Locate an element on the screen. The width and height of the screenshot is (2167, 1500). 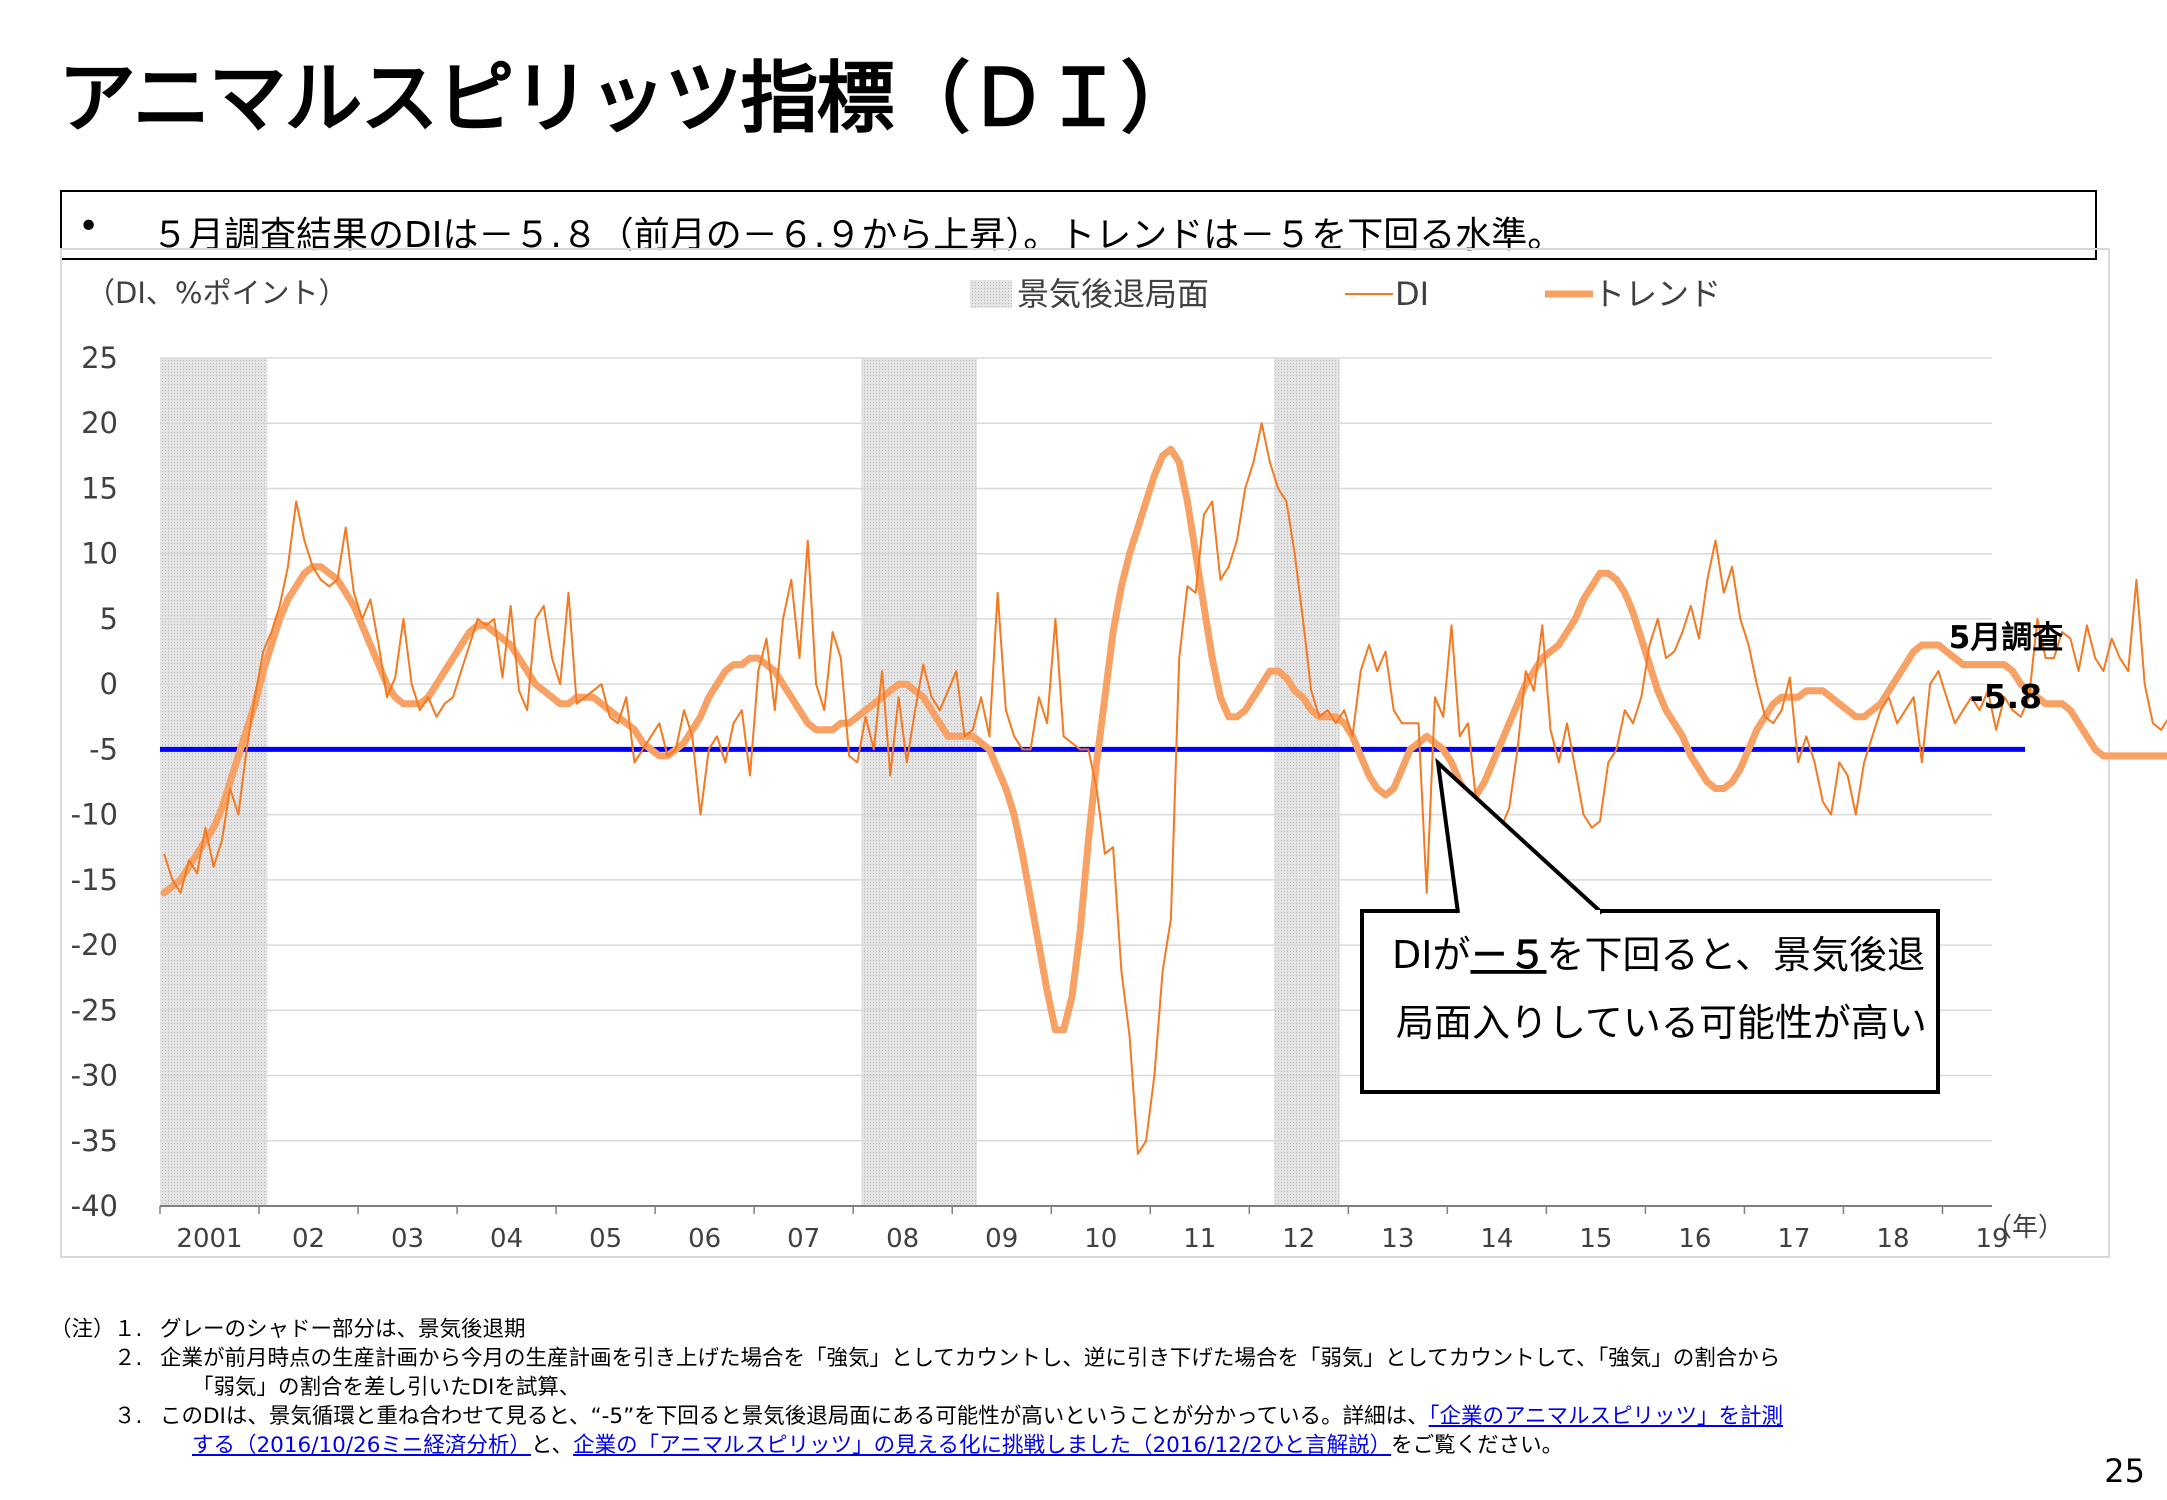
note-3-link-1-cont: する（2016/10/26ミニ経済分析） is located at coordinates (361, 1445).